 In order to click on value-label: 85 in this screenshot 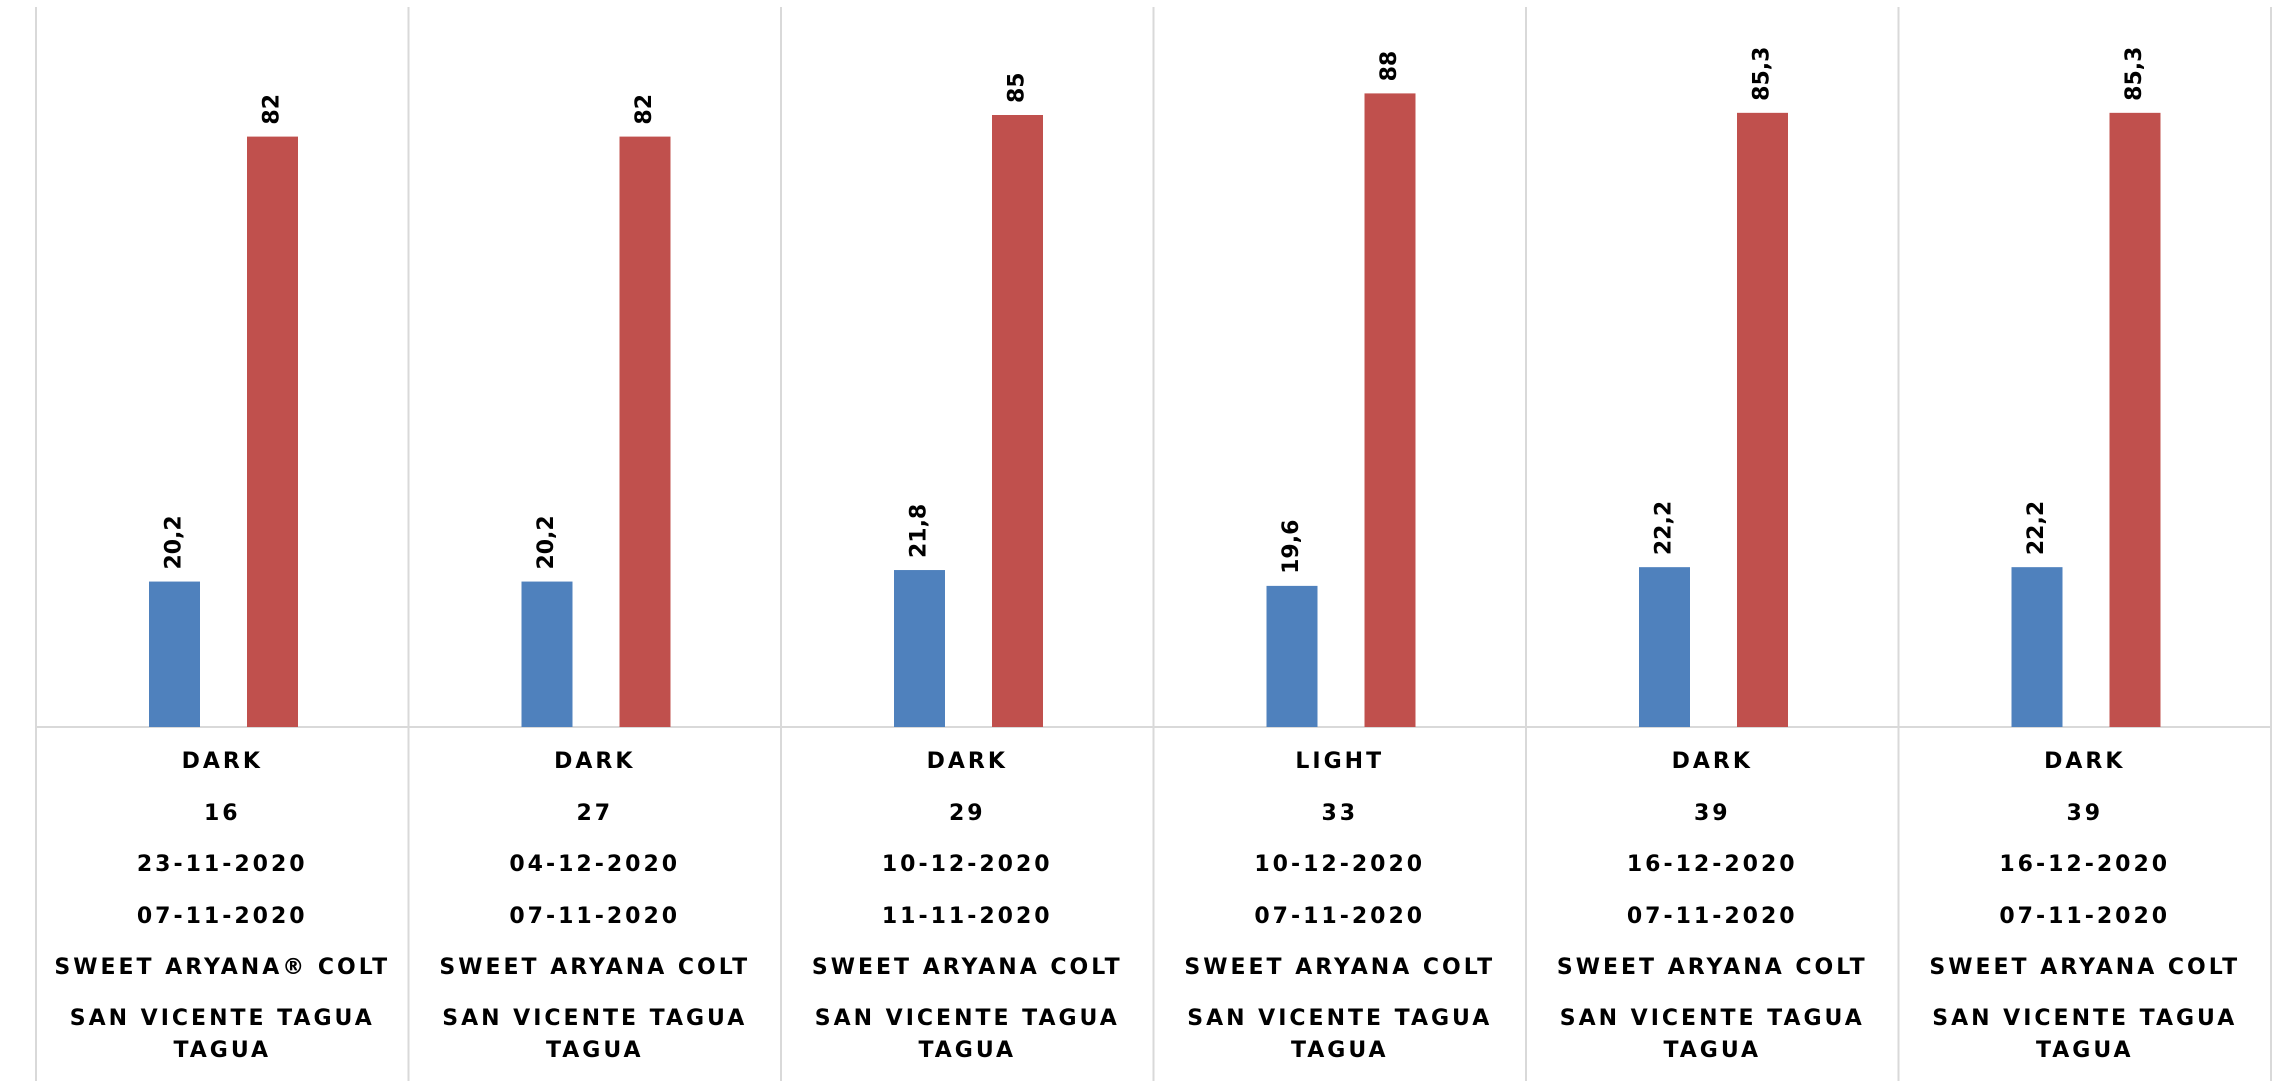, I will do `click(1017, 87)`.